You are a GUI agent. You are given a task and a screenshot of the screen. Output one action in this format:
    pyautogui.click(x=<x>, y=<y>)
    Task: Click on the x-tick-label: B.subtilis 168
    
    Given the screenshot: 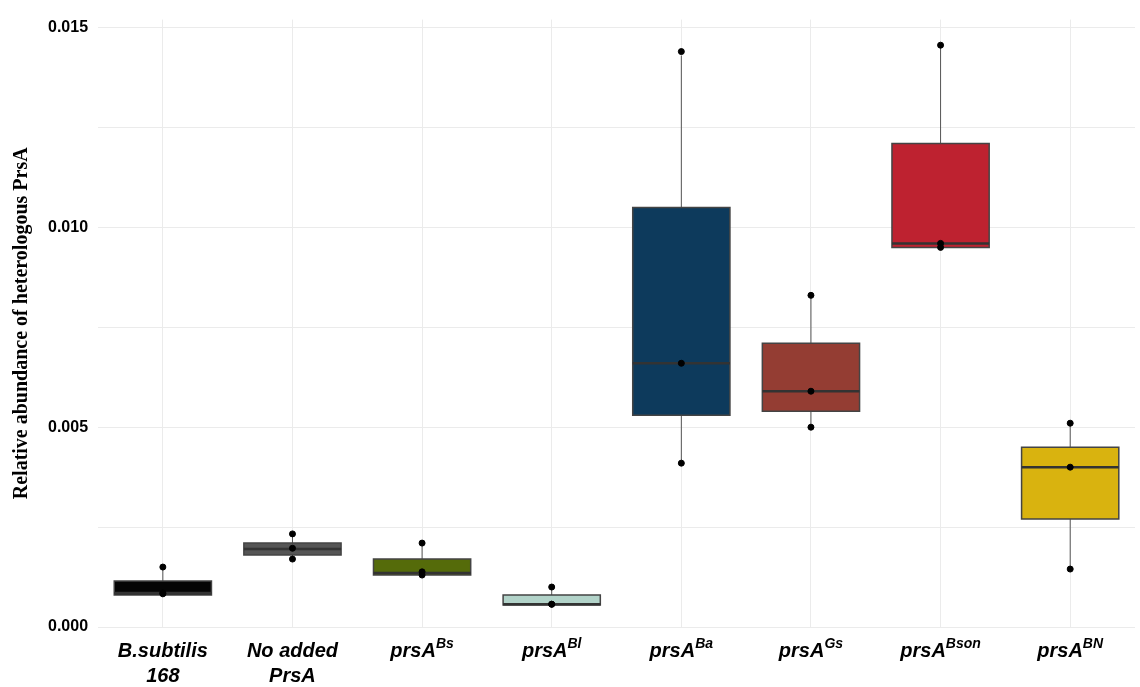 What is the action you would take?
    pyautogui.click(x=162, y=662)
    